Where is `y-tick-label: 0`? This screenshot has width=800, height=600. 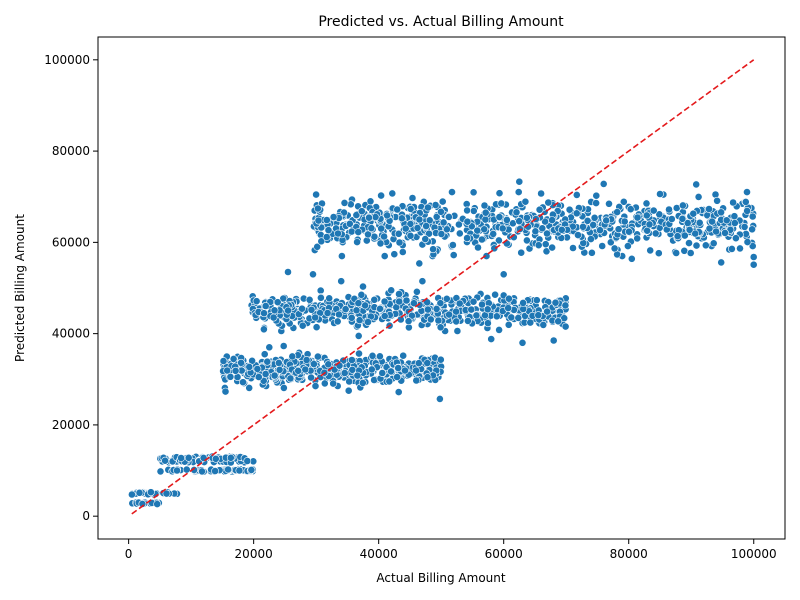 y-tick-label: 0 is located at coordinates (86, 516).